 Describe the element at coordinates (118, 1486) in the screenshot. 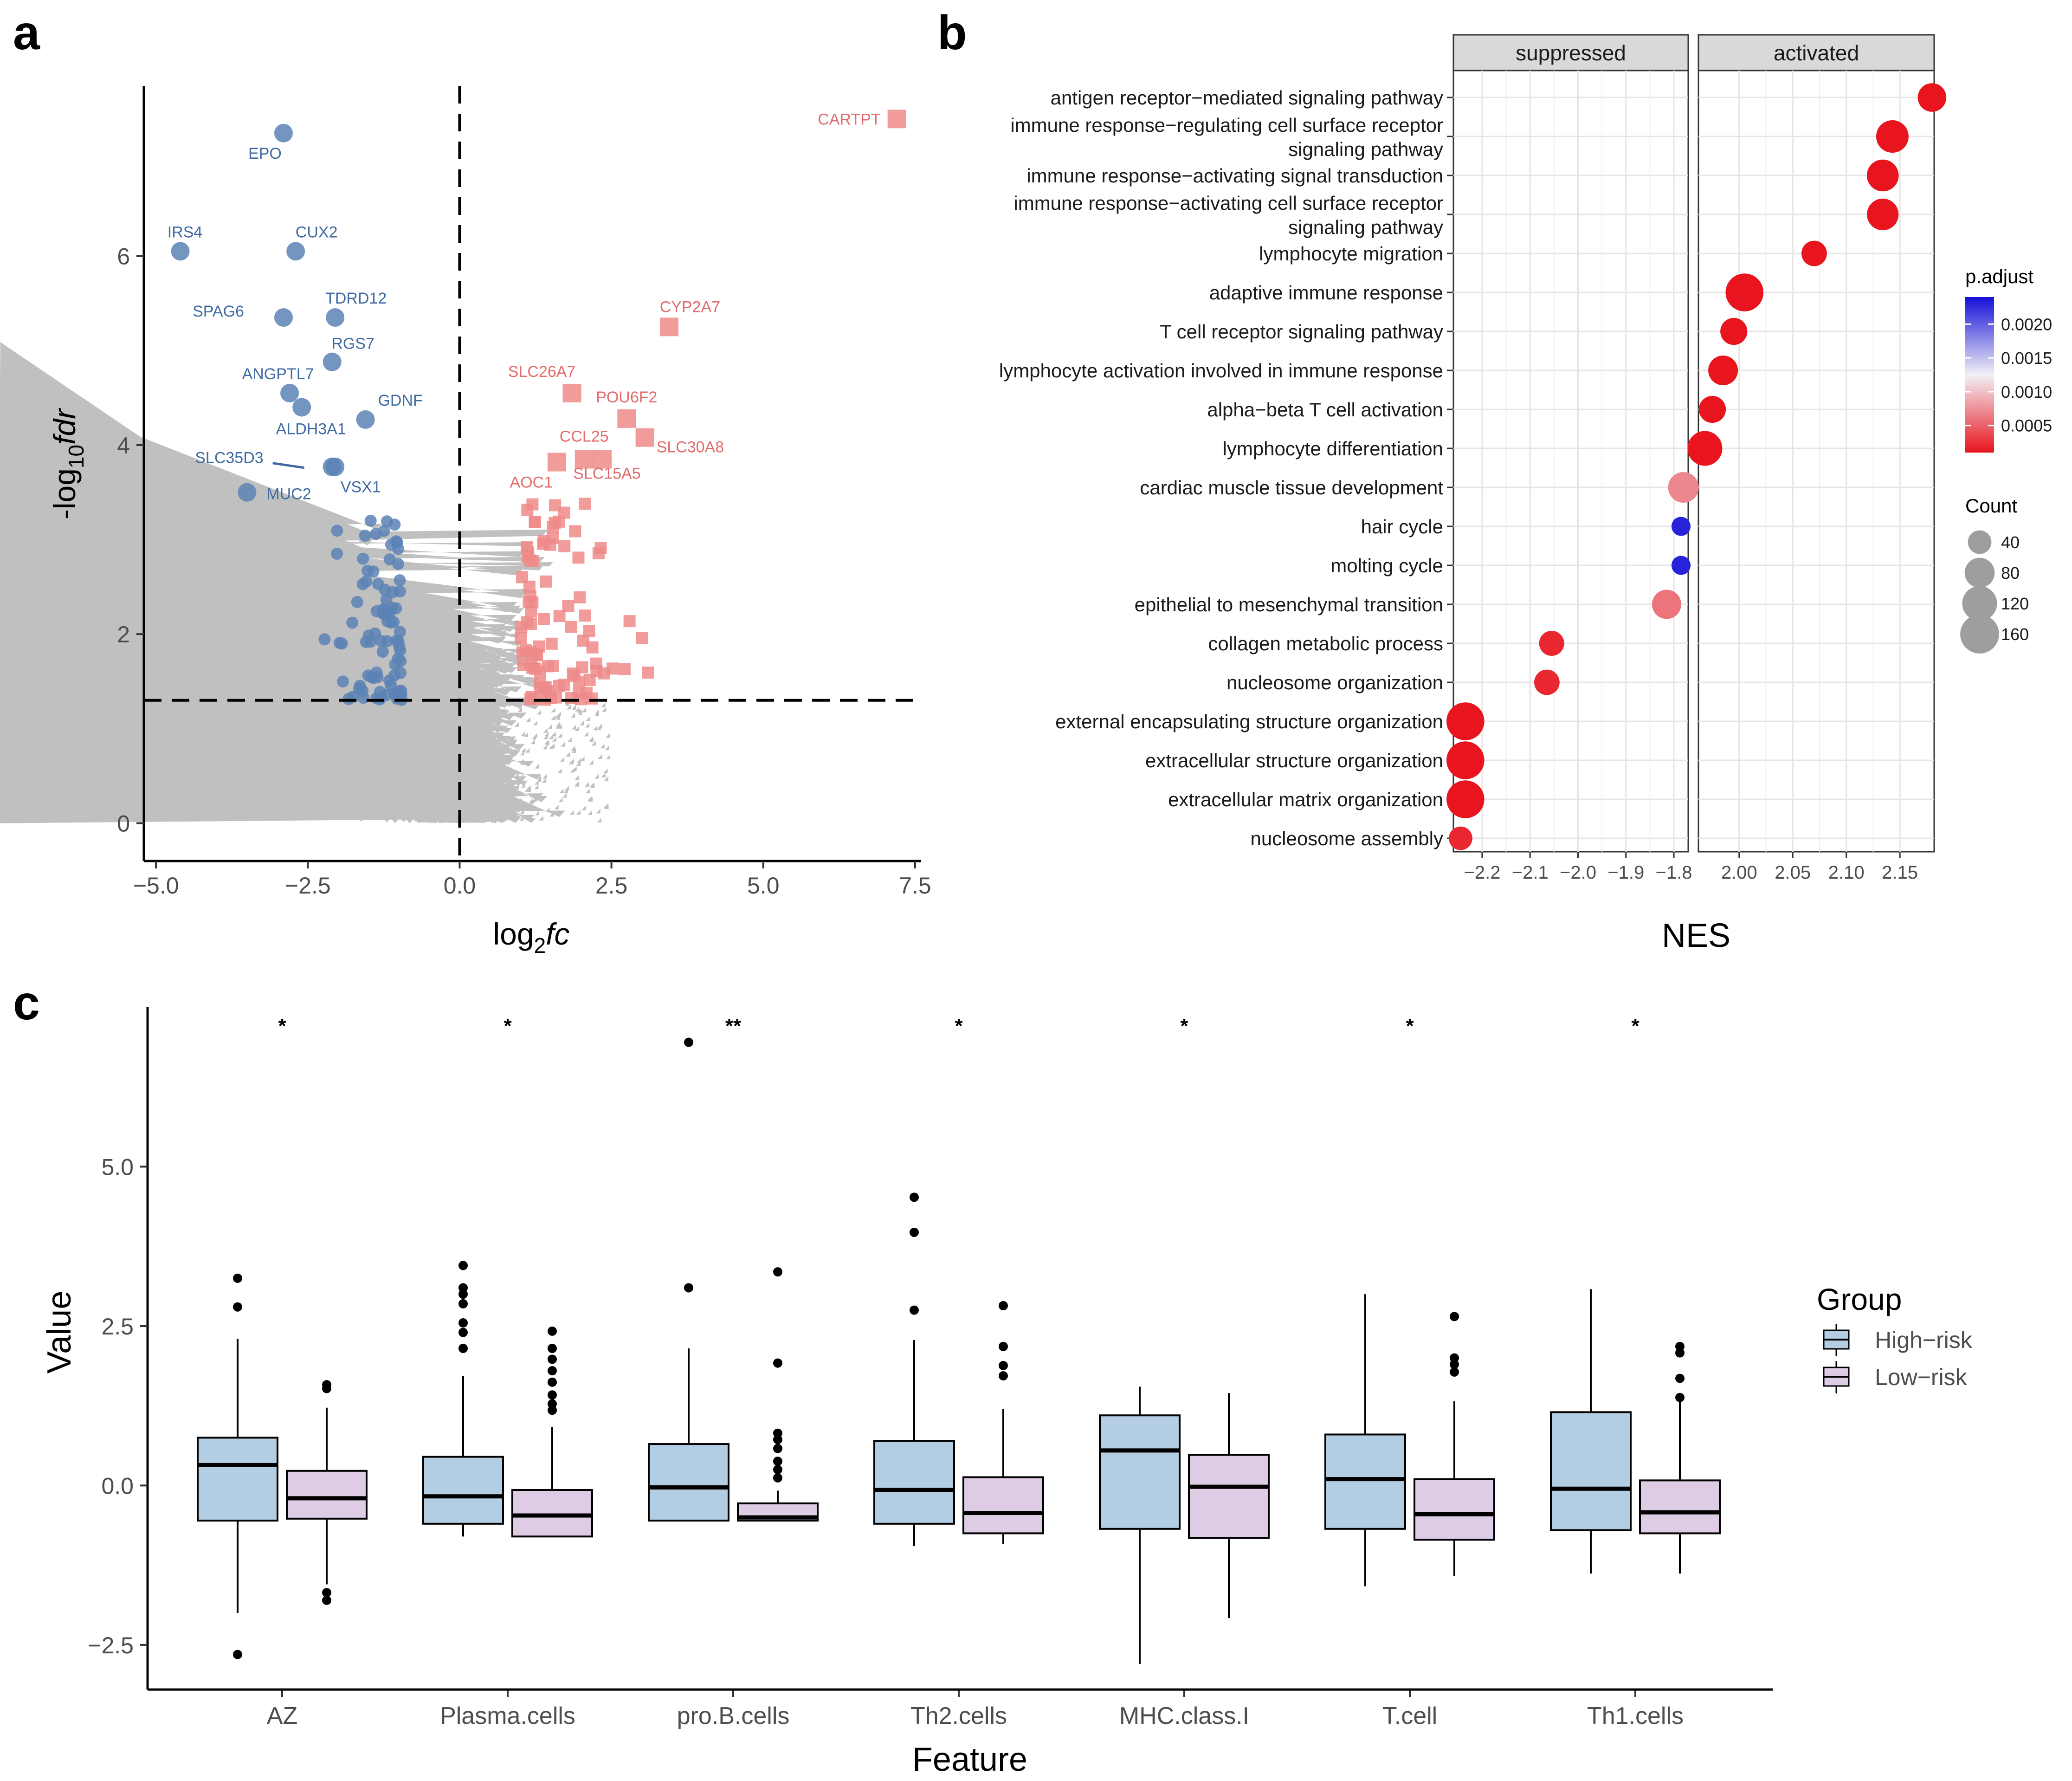

I see `boxplot-y-tick-label: 0.0` at that location.